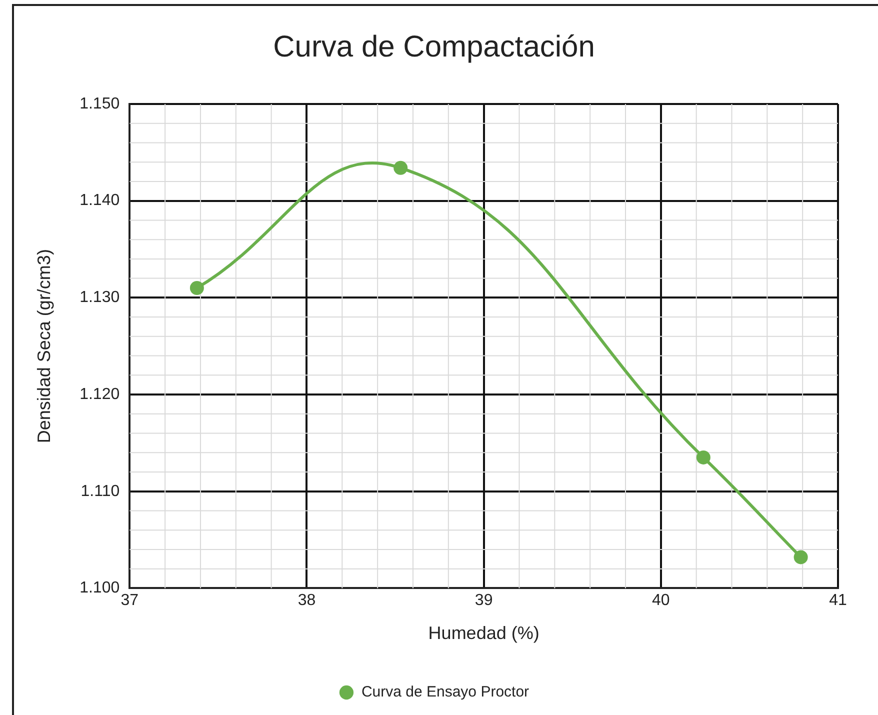 This screenshot has height=715, width=878. I want to click on legend-label: Curva de Ensayo Proctor, so click(445, 692).